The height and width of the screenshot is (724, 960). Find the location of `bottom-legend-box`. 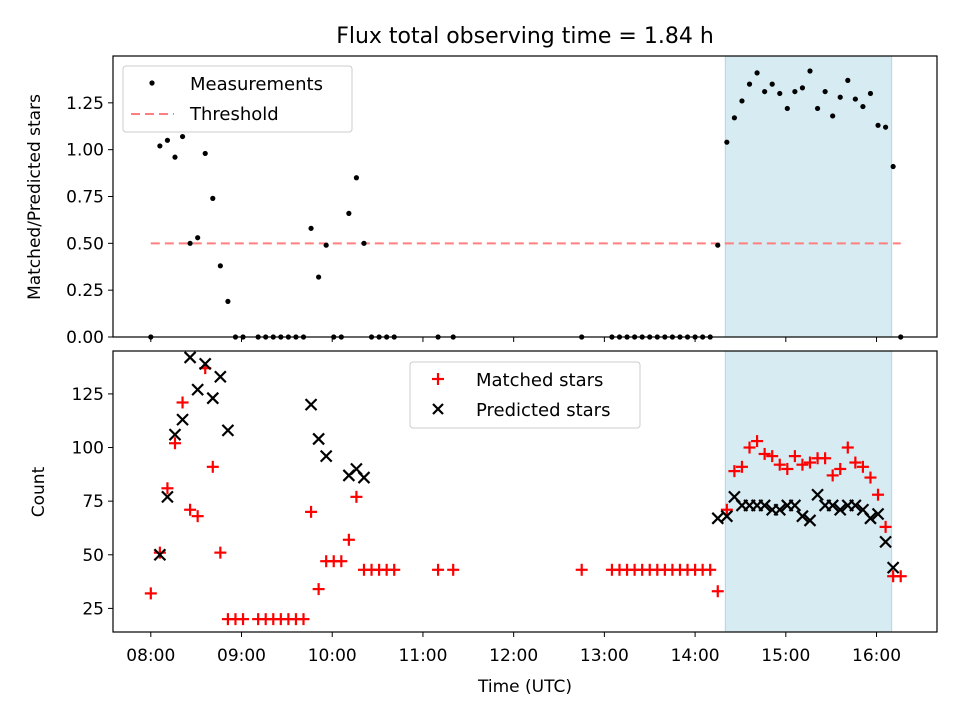

bottom-legend-box is located at coordinates (525, 395).